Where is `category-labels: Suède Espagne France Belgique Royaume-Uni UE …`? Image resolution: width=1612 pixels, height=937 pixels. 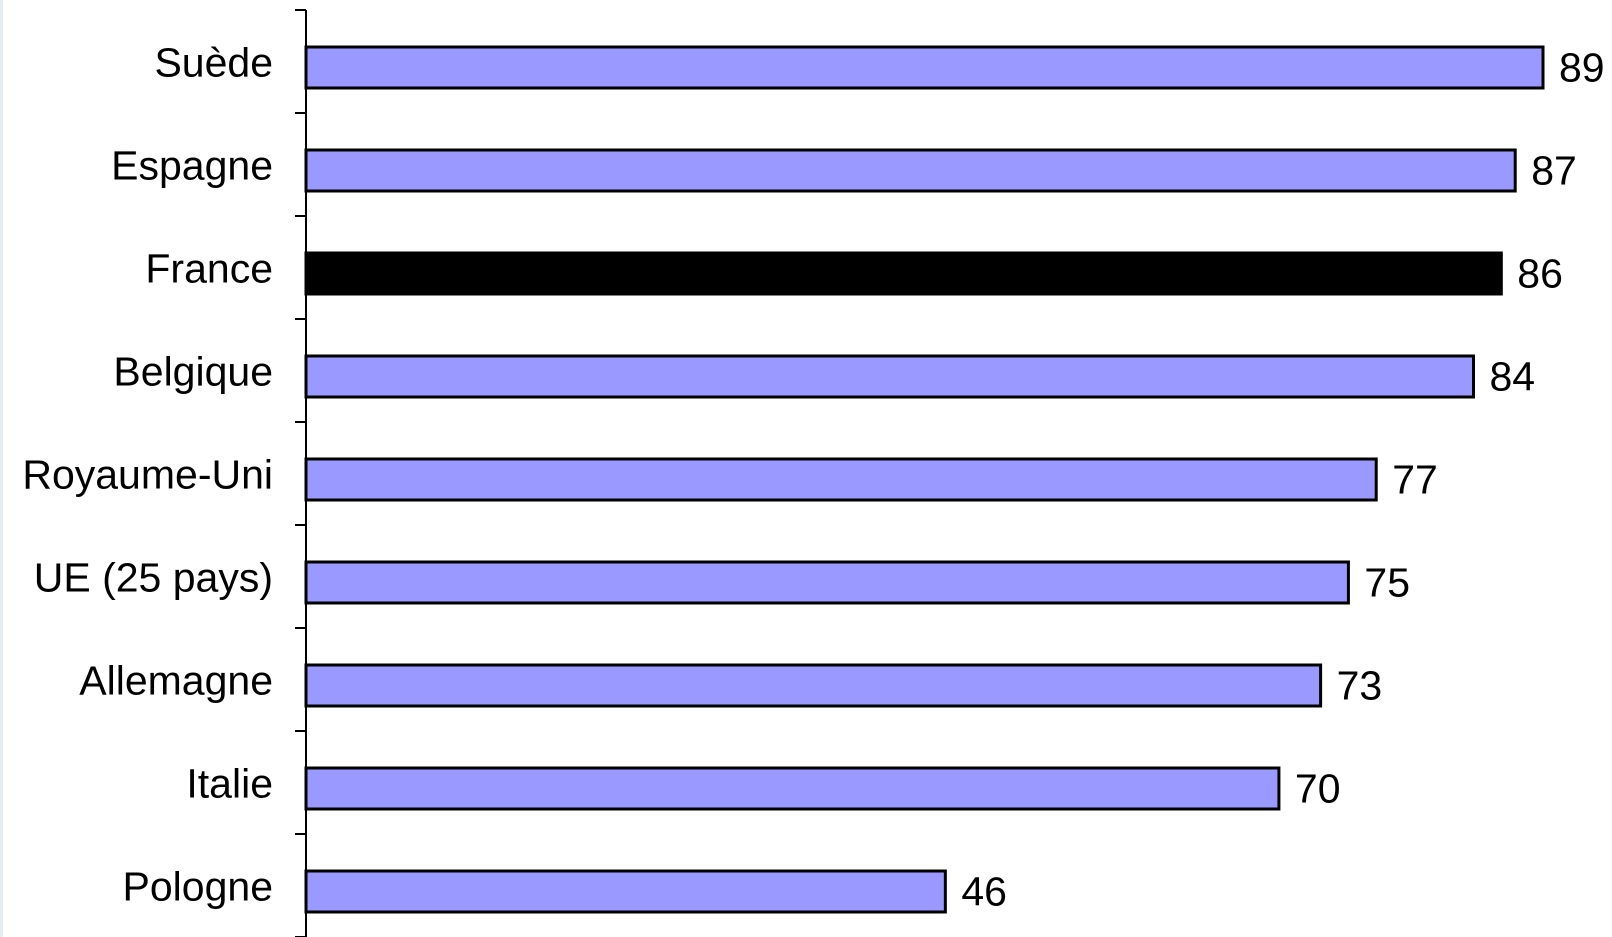
category-labels: Suède Espagne France Belgique Royaume-Uni UE … is located at coordinates (147, 475).